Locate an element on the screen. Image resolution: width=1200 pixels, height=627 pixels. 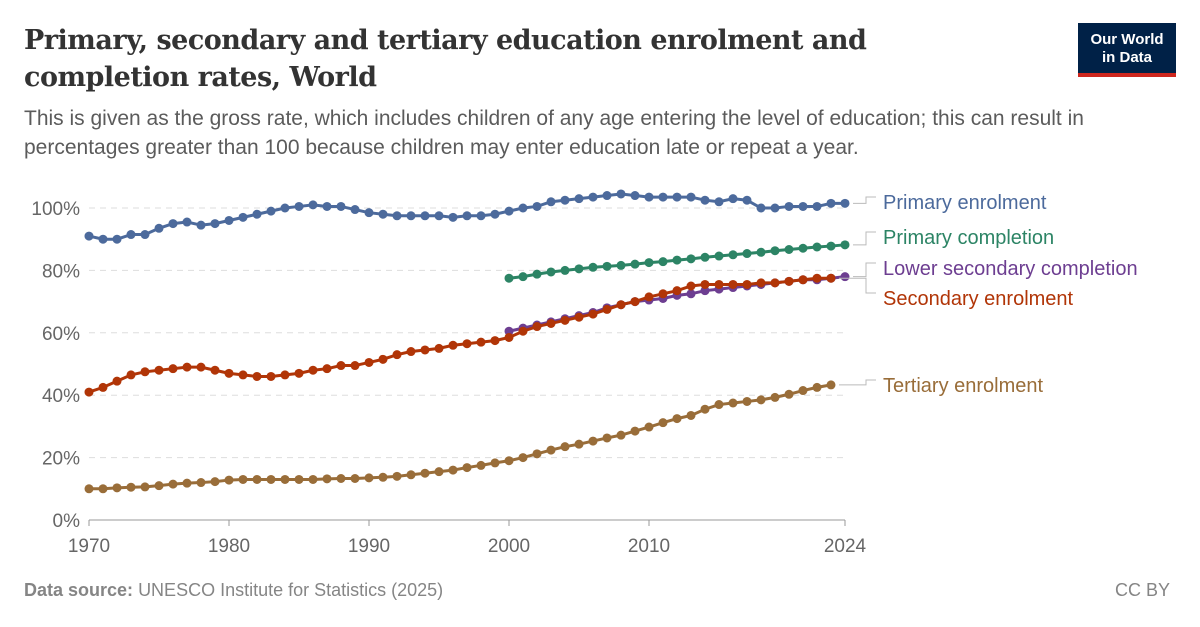
license: CC BY is located at coordinates (1142, 590).